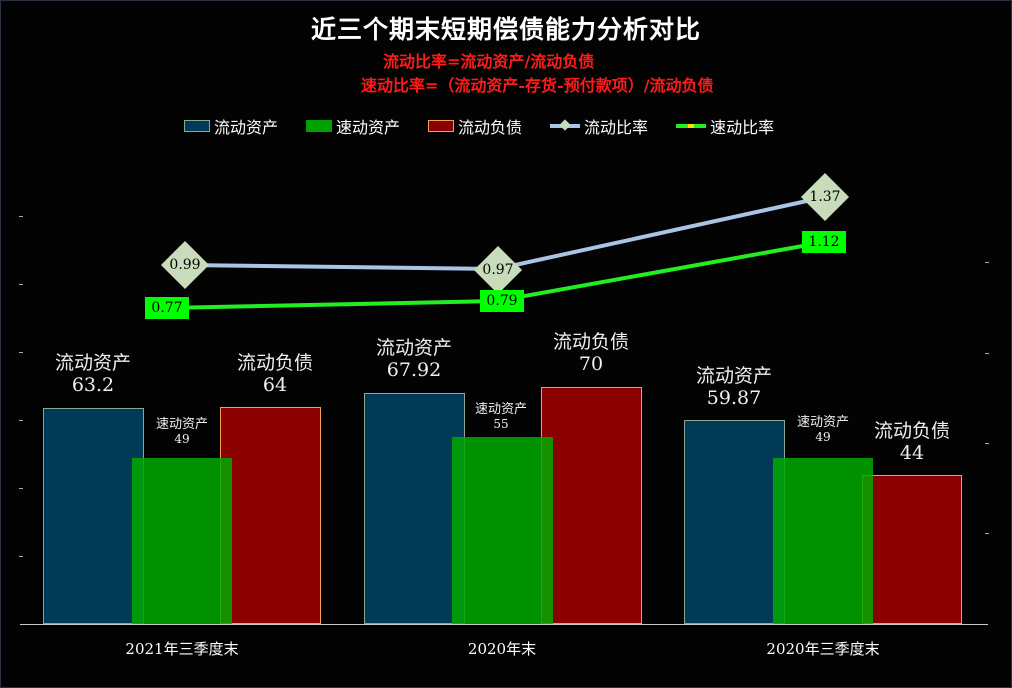 The height and width of the screenshot is (688, 1012). What do you see at coordinates (270, 515) in the screenshot?
I see `bar-current-liabilities-2021q3` at bounding box center [270, 515].